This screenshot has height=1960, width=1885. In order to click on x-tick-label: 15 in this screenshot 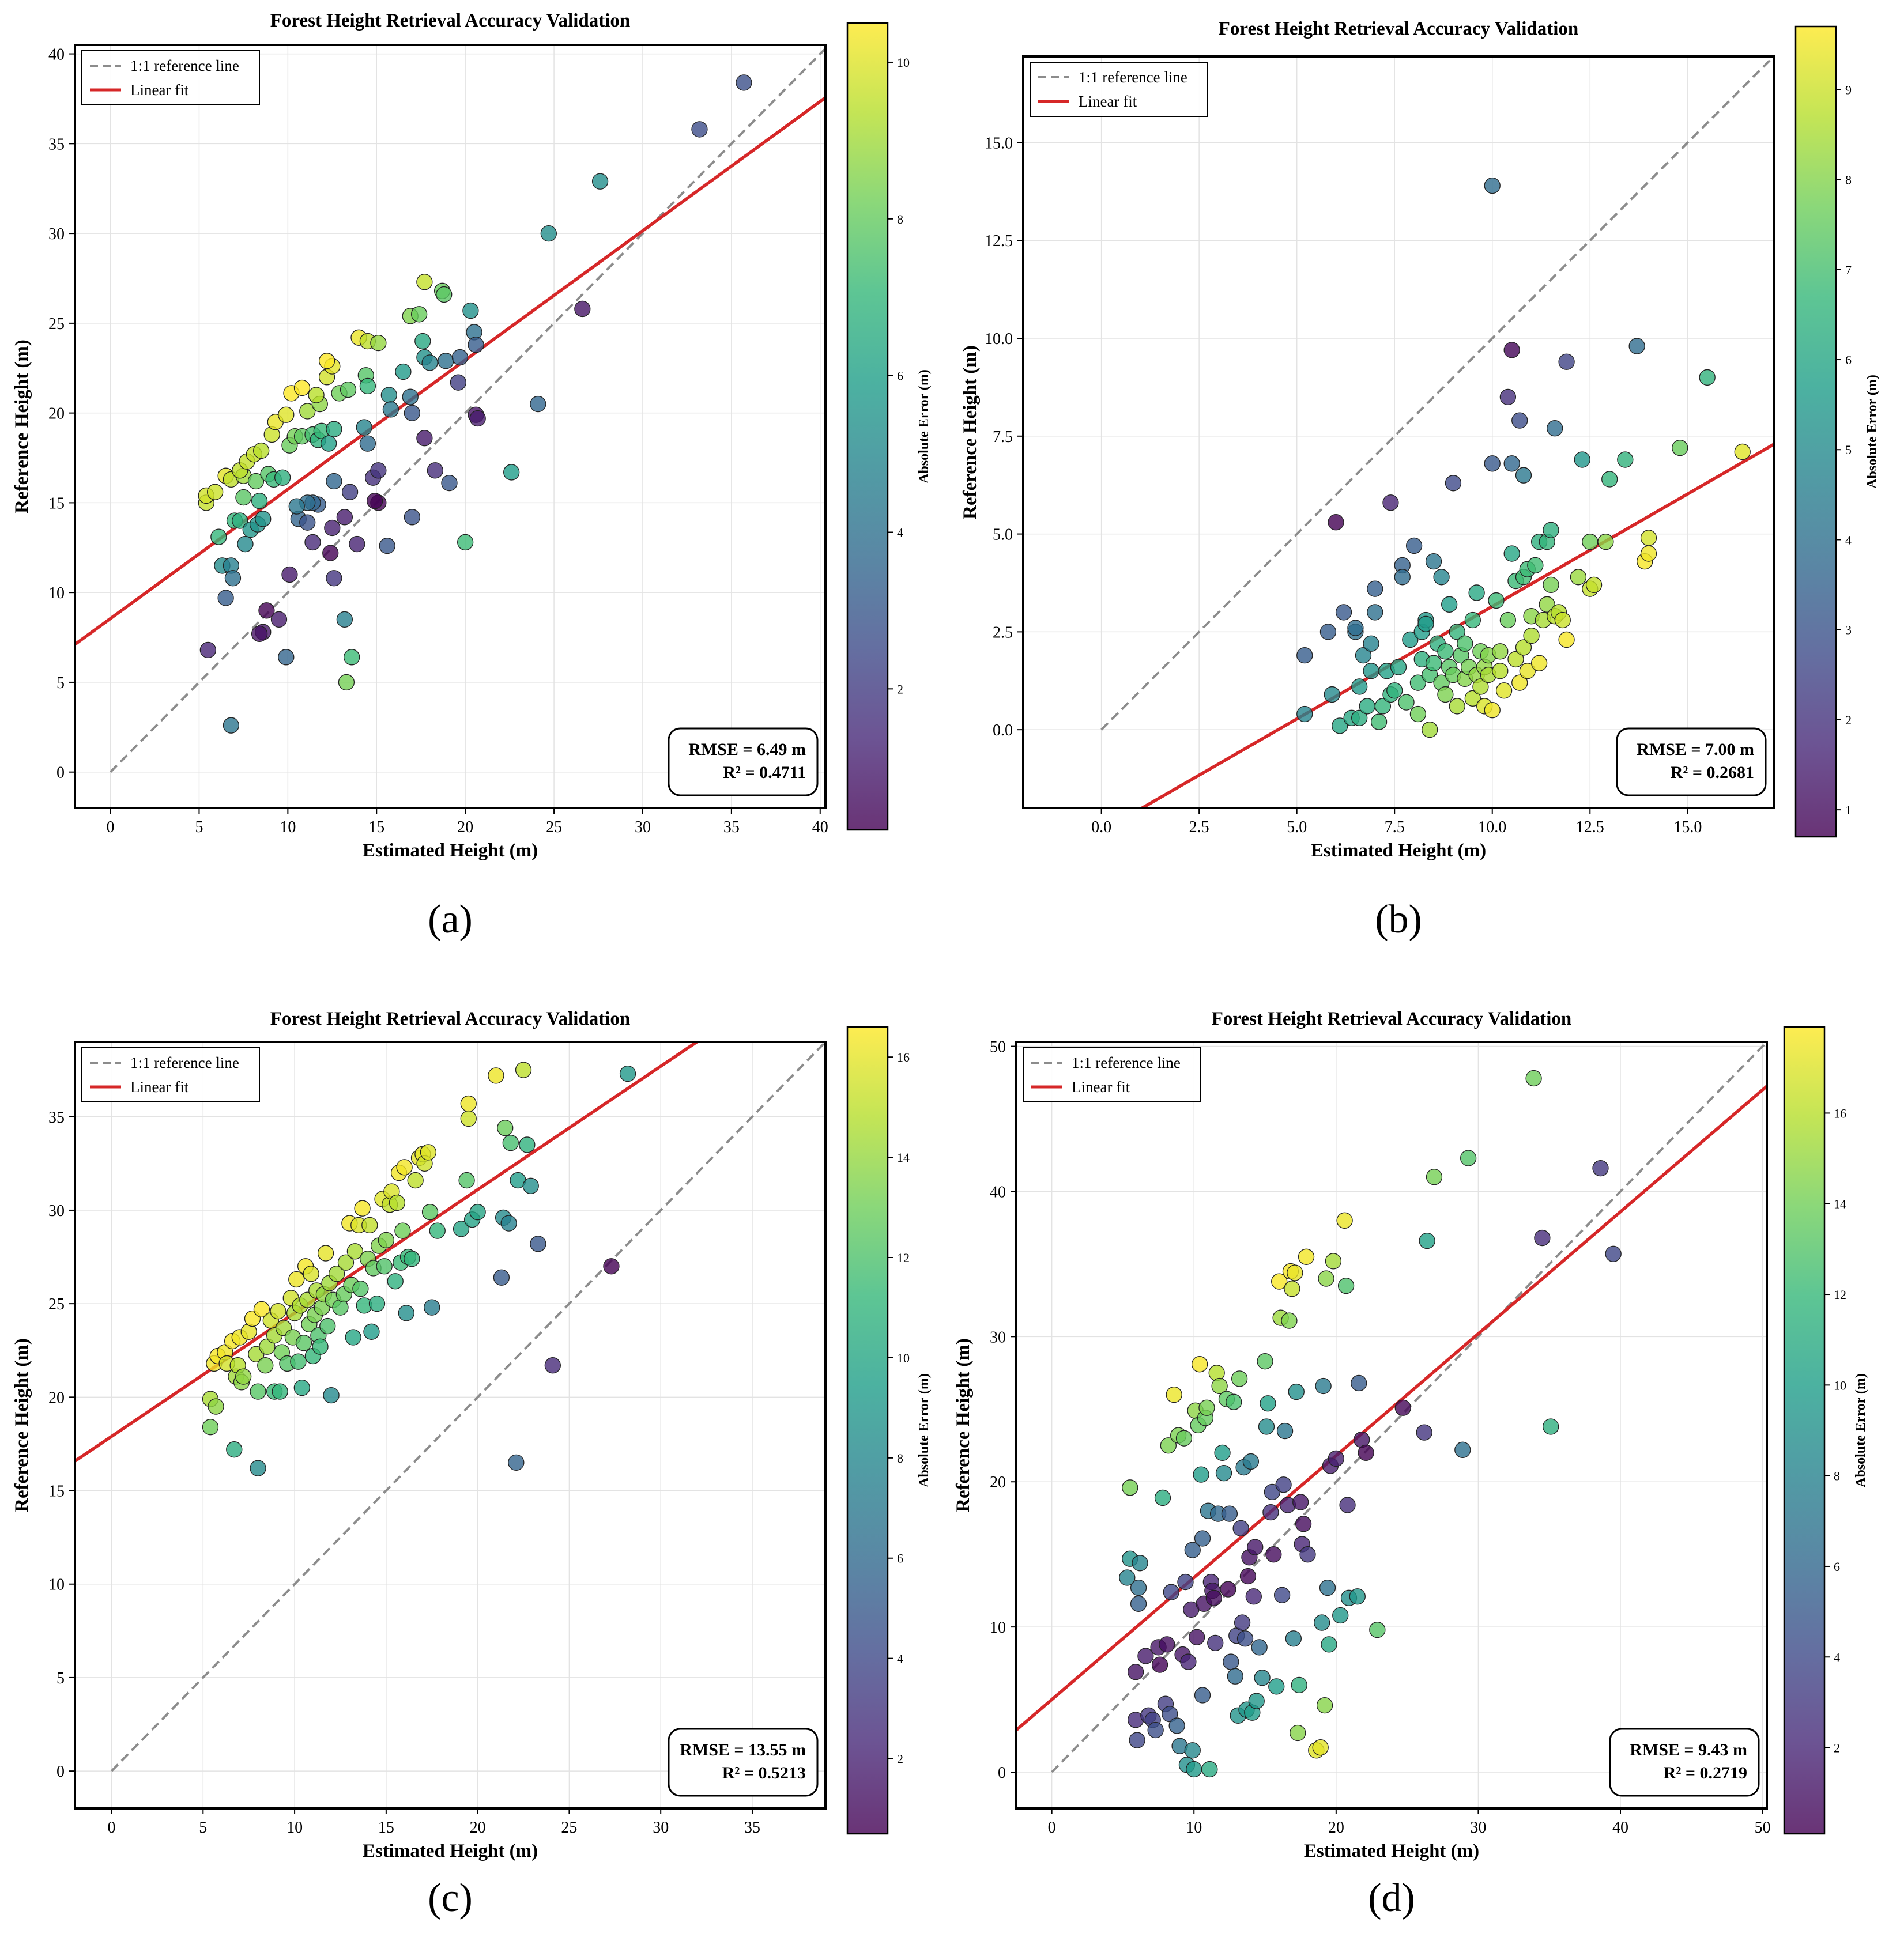, I will do `click(386, 1828)`.